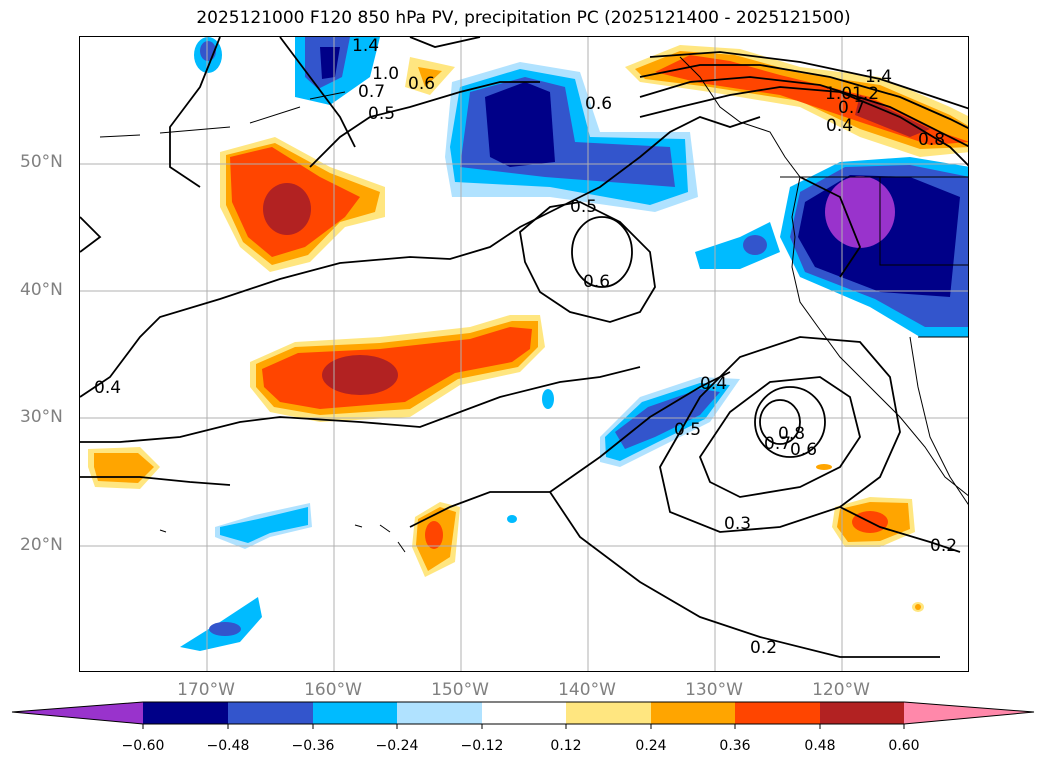 This screenshot has width=1047, height=765. I want to click on precip-area-east-purple, so click(860, 212).